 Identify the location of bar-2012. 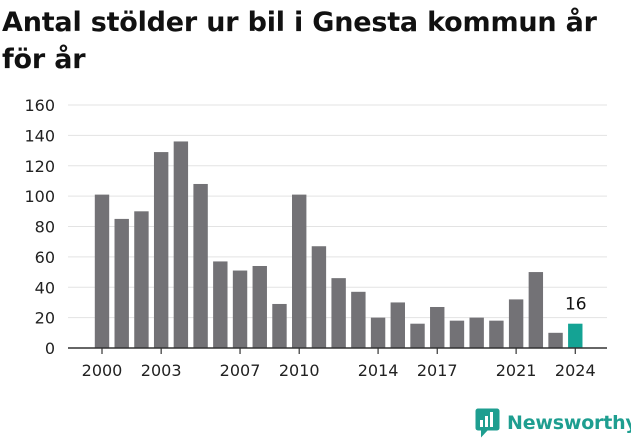
(338, 313).